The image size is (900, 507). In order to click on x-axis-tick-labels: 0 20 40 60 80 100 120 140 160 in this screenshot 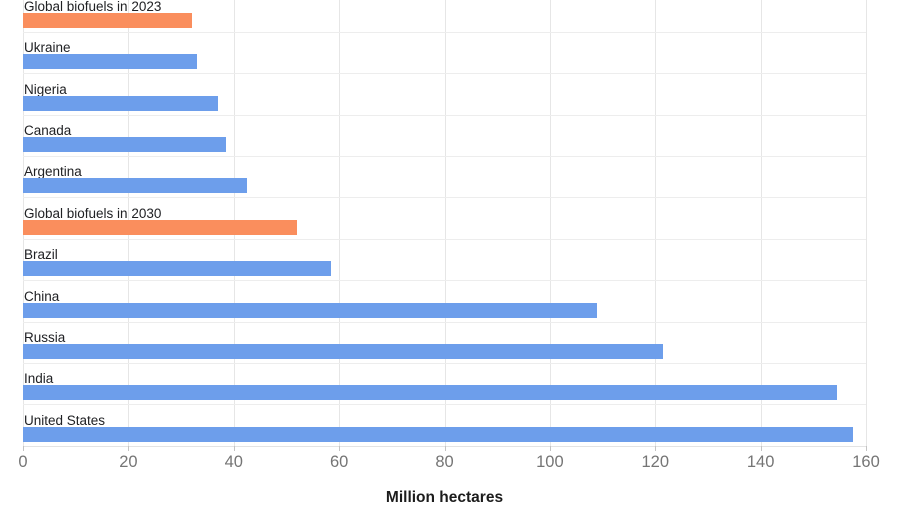, I will do `click(448, 462)`.